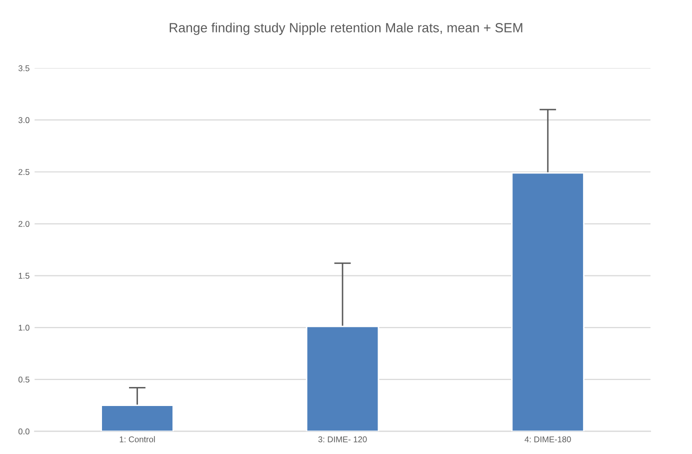 The height and width of the screenshot is (454, 692). I want to click on x-tick-label: 1: Control, so click(137, 439).